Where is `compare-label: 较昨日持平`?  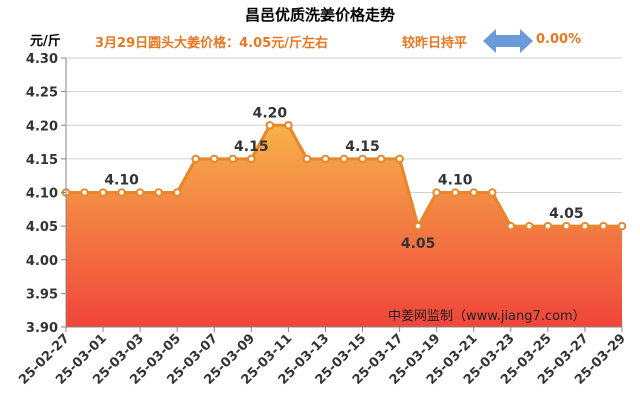 compare-label: 较昨日持平 is located at coordinates (435, 43).